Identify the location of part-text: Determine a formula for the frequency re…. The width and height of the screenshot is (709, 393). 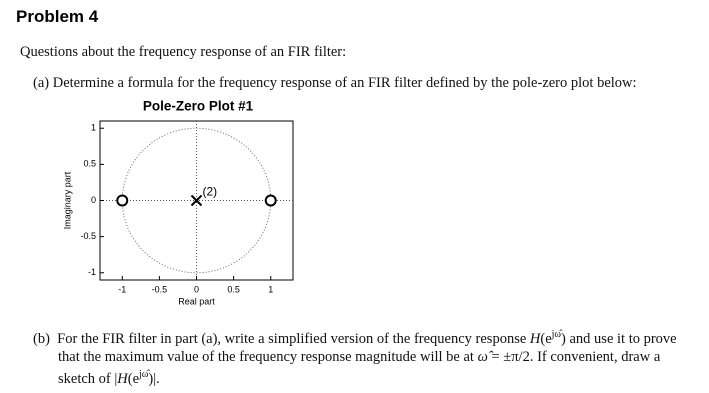
(344, 83).